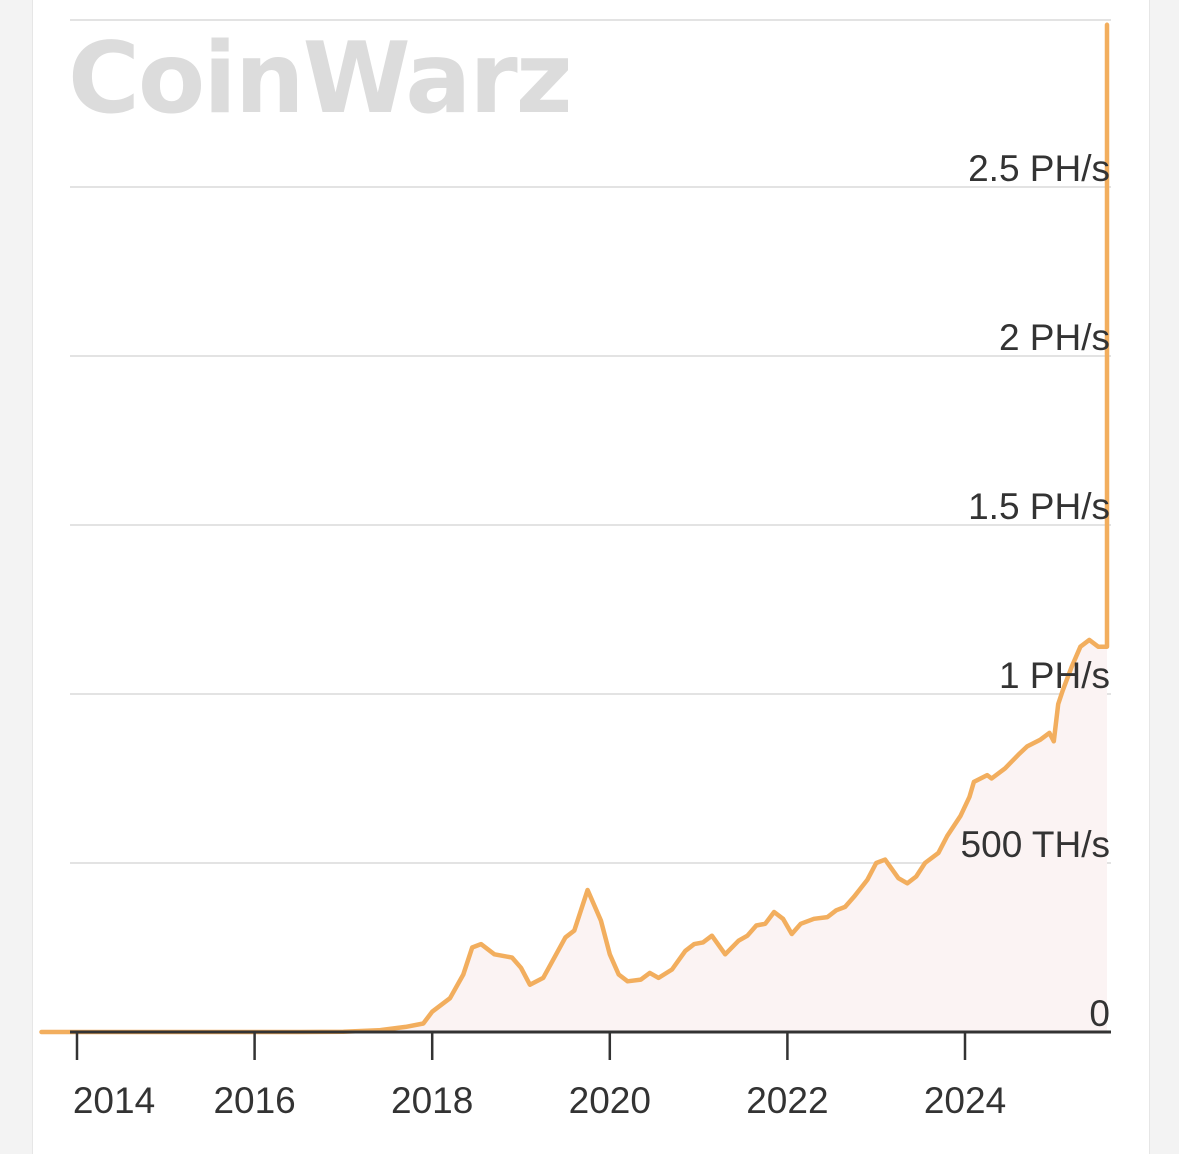 The image size is (1179, 1154). Describe the element at coordinates (1035, 591) in the screenshot. I see `y-axis: 0 500 TH/s 1 PH/s 1.5 PH/s 2 PH/s 2.5 PH/s` at that location.